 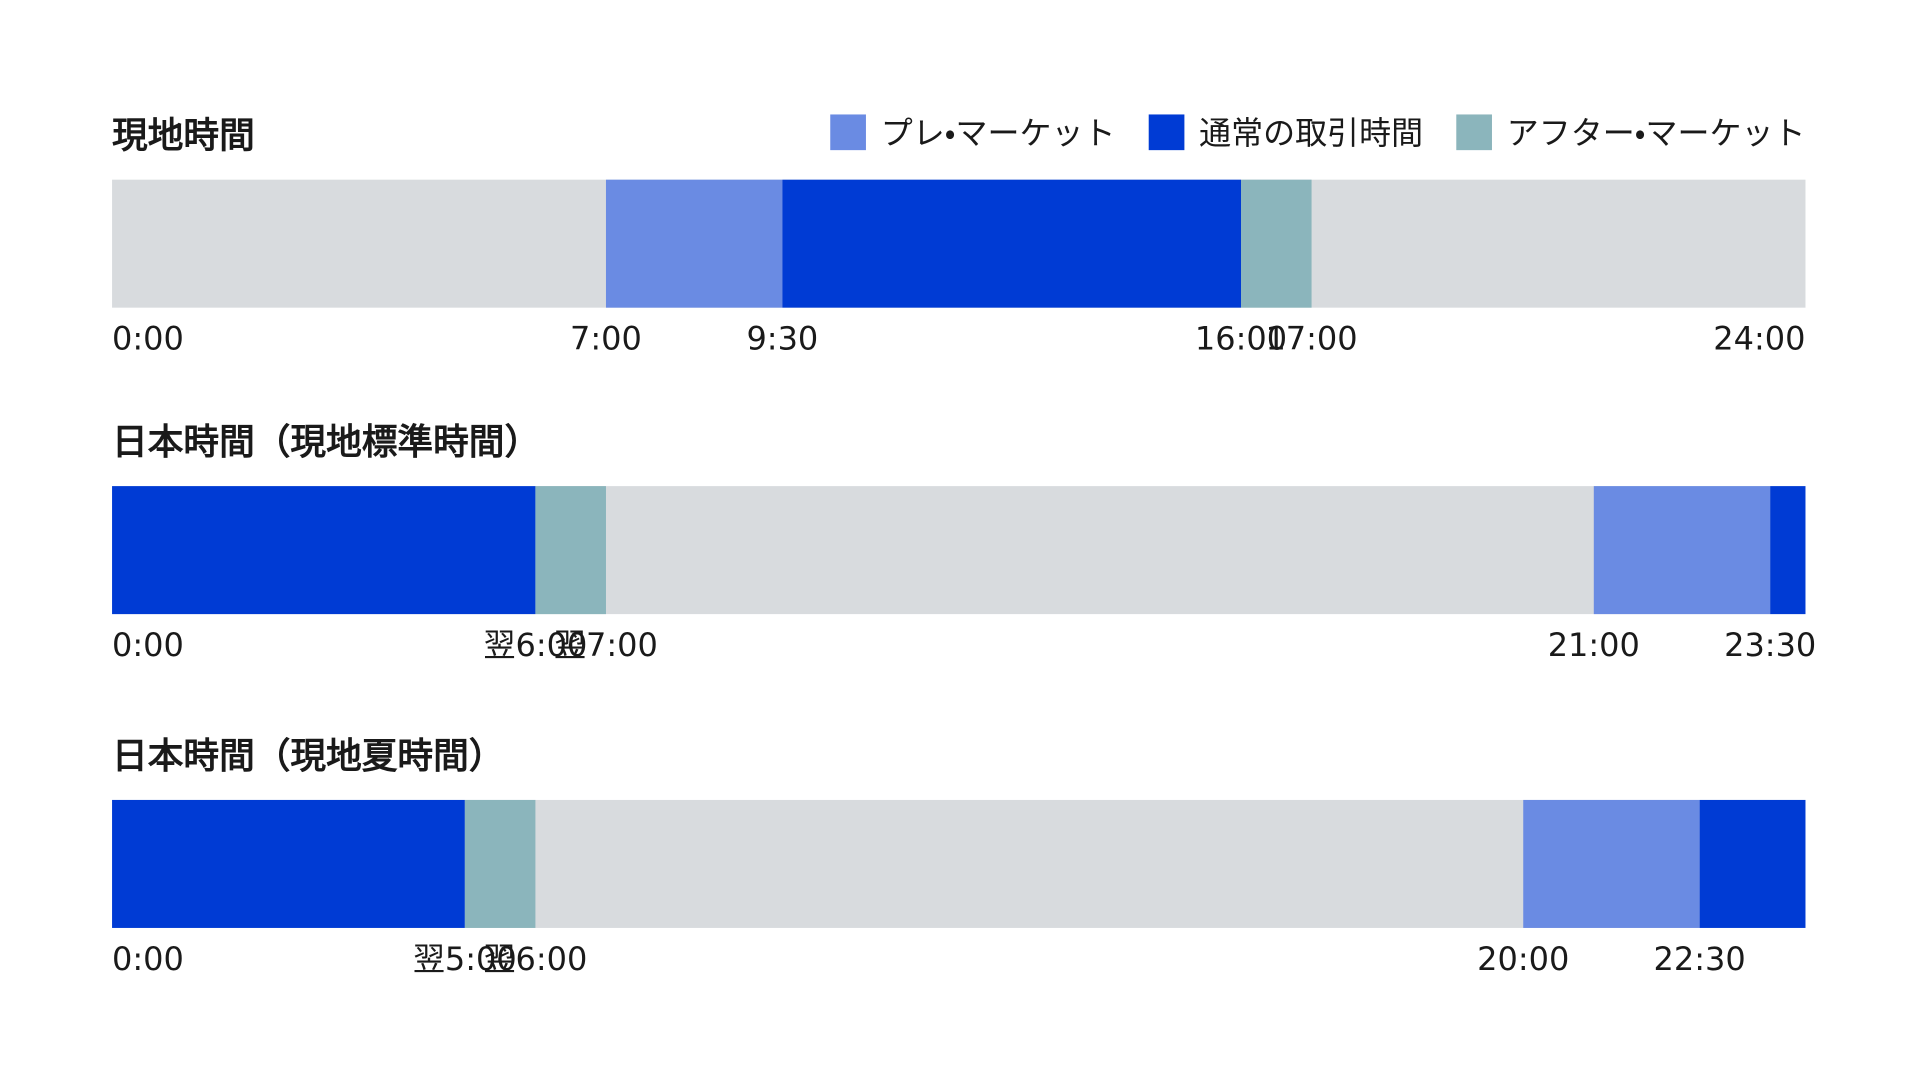 What do you see at coordinates (1700, 959) in the screenshot?
I see `tick-label: 22:30` at bounding box center [1700, 959].